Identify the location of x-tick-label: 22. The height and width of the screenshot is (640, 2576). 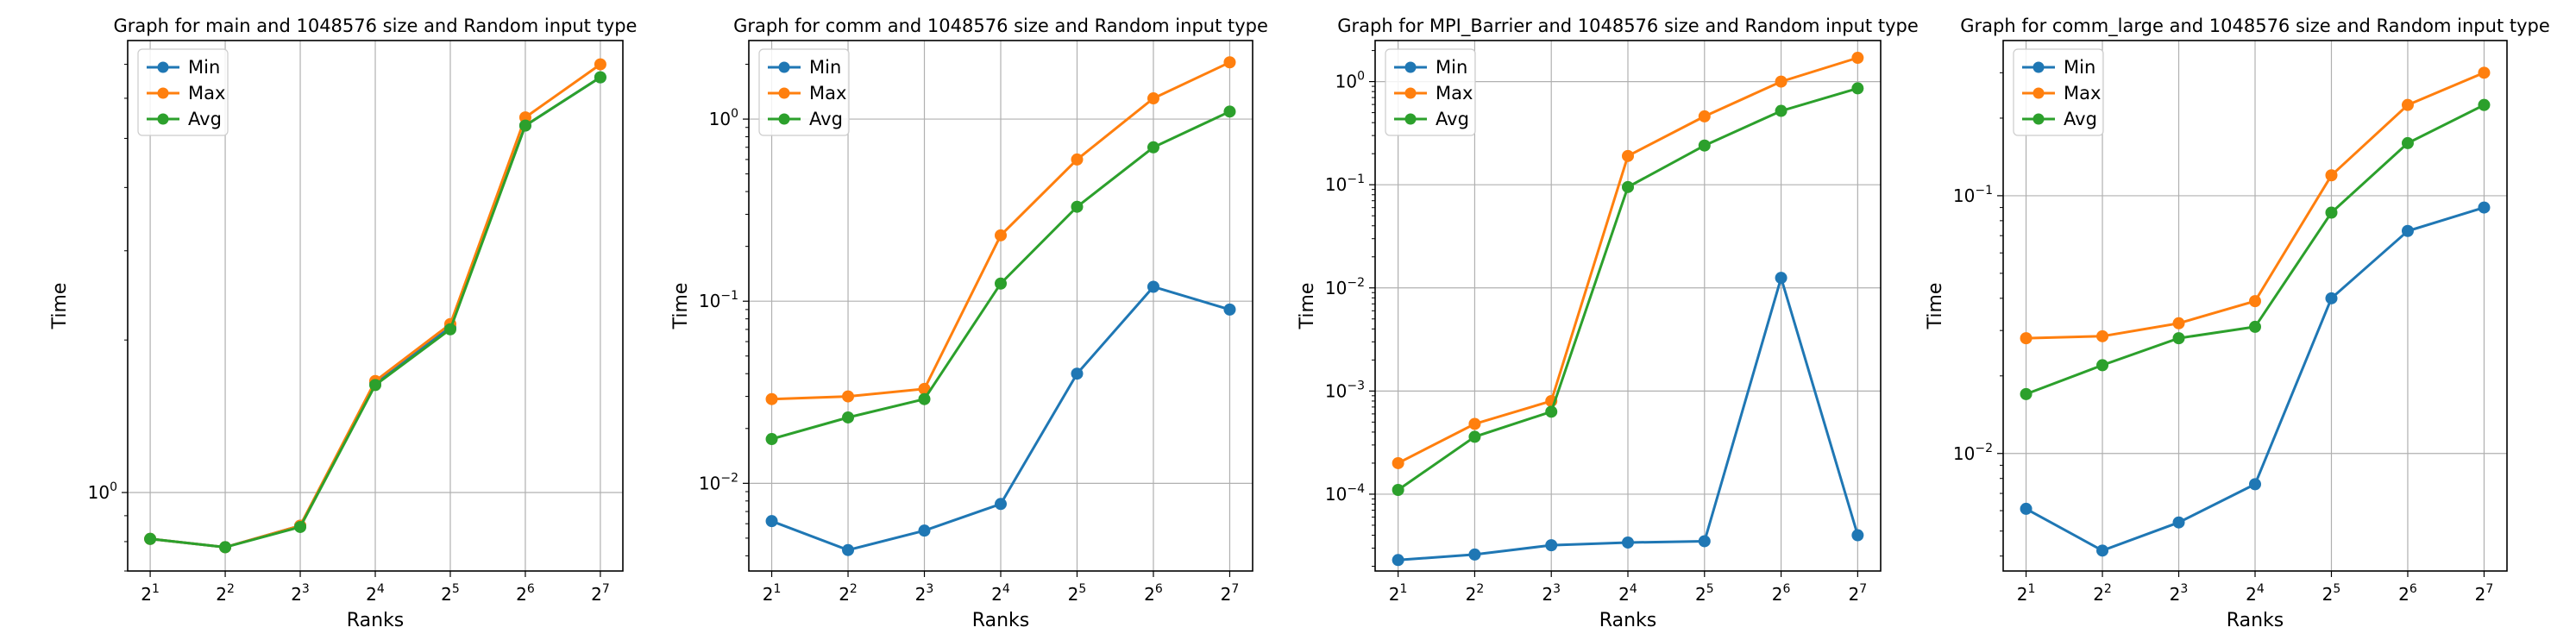
(2102, 594).